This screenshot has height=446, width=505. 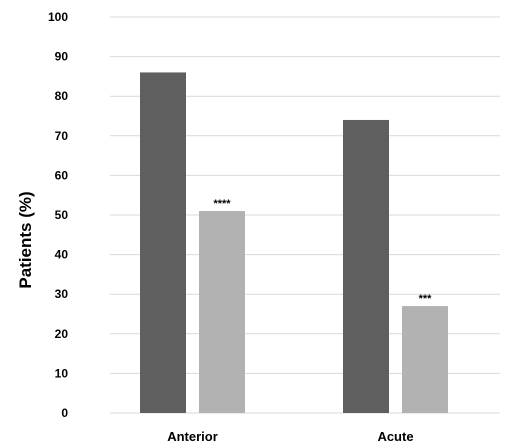 What do you see at coordinates (322, 251) in the screenshot?
I see `significance-labels: *******` at bounding box center [322, 251].